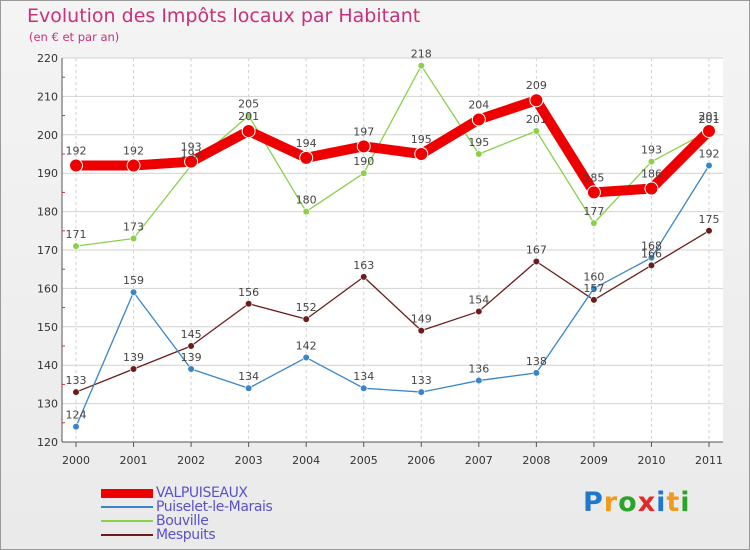 The width and height of the screenshot is (750, 550). I want to click on y-tick-label: 160, so click(47, 288).